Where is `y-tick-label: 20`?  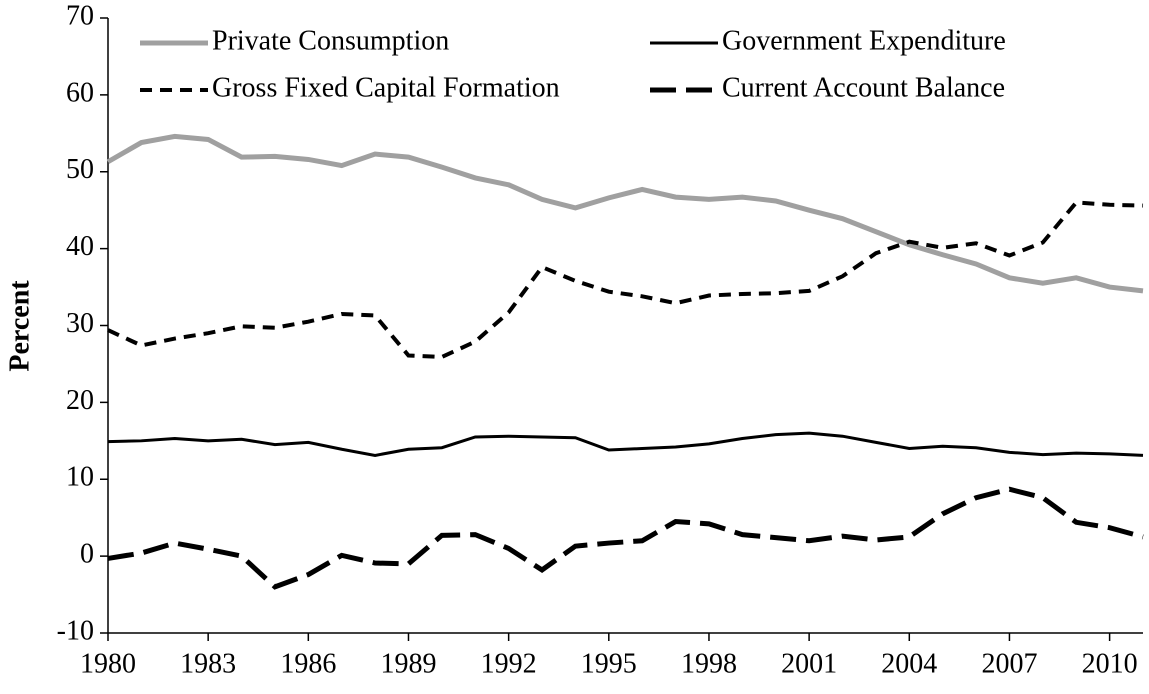 y-tick-label: 20 is located at coordinates (80, 400).